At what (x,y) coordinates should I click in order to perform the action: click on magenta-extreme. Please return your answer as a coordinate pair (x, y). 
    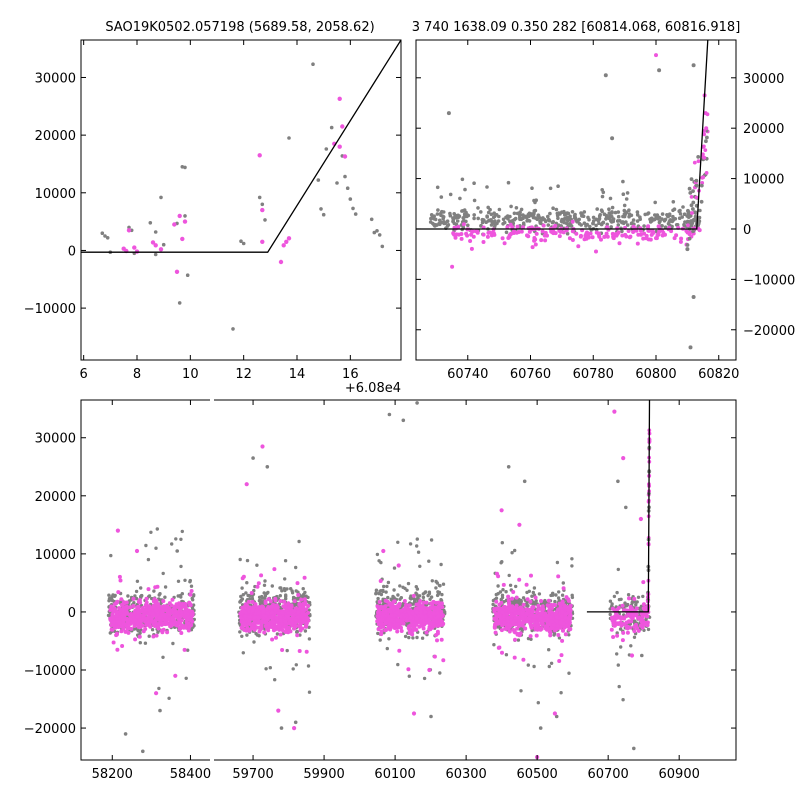
    Looking at the image, I should click on (614, 412).